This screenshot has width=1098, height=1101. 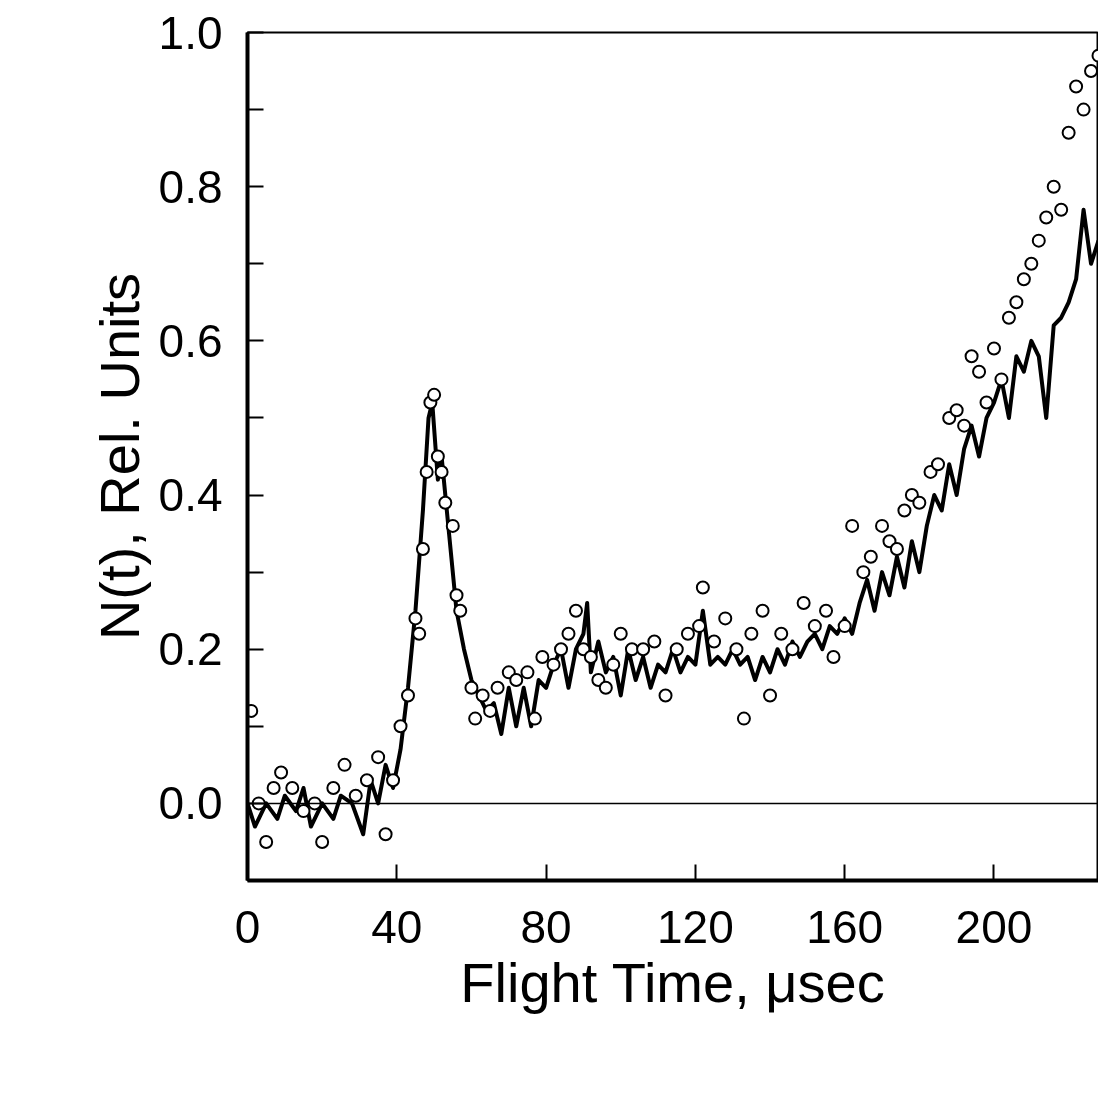 What do you see at coordinates (672, 982) in the screenshot?
I see `x-axis-title: Flight Time, μsec` at bounding box center [672, 982].